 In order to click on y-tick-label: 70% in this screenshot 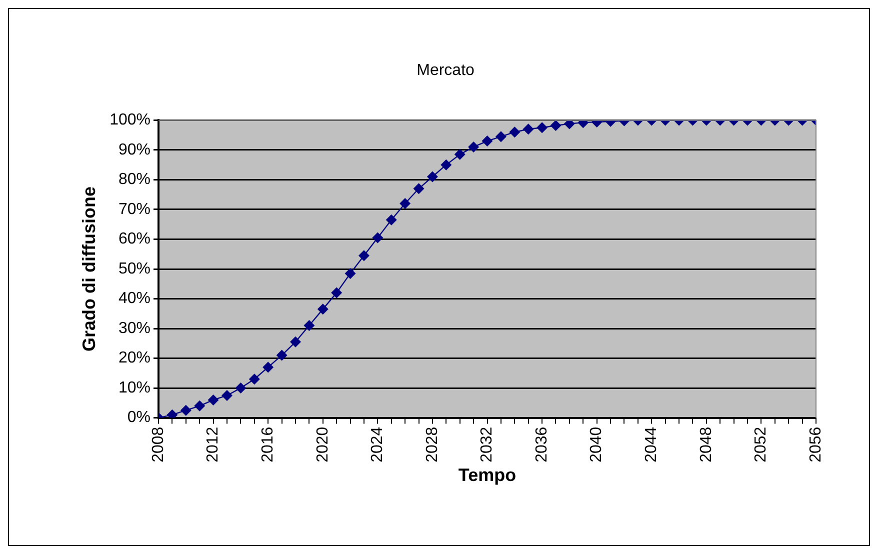, I will do `click(134, 209)`.